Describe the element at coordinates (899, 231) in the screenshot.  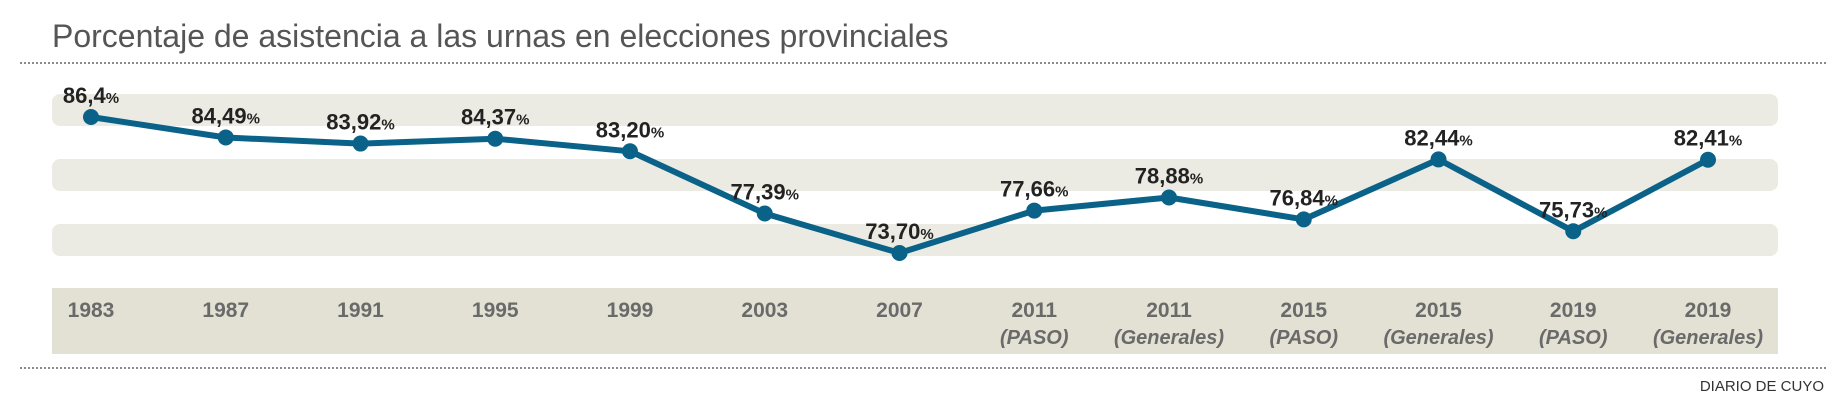
I see `data-label: 73,70%` at that location.